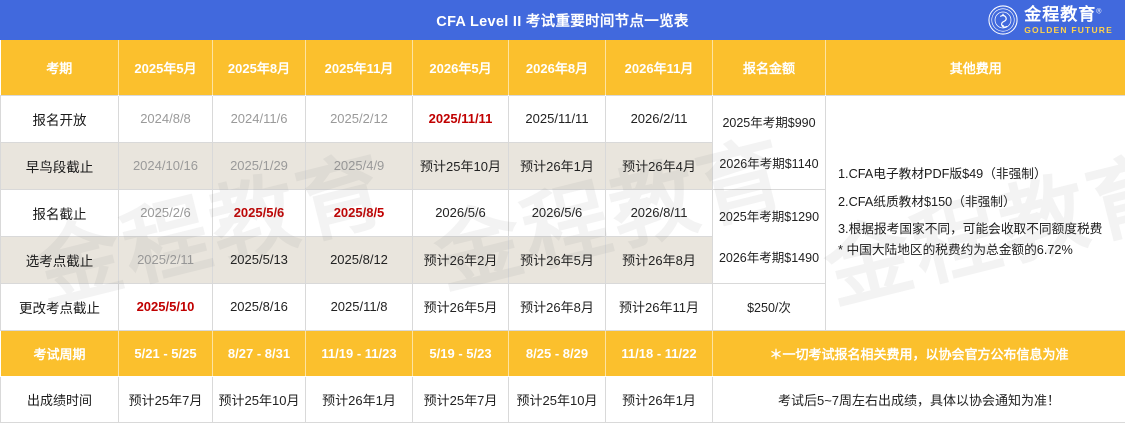 The image size is (1125, 433). I want to click on cell: 11/18 - 11/22, so click(659, 353).